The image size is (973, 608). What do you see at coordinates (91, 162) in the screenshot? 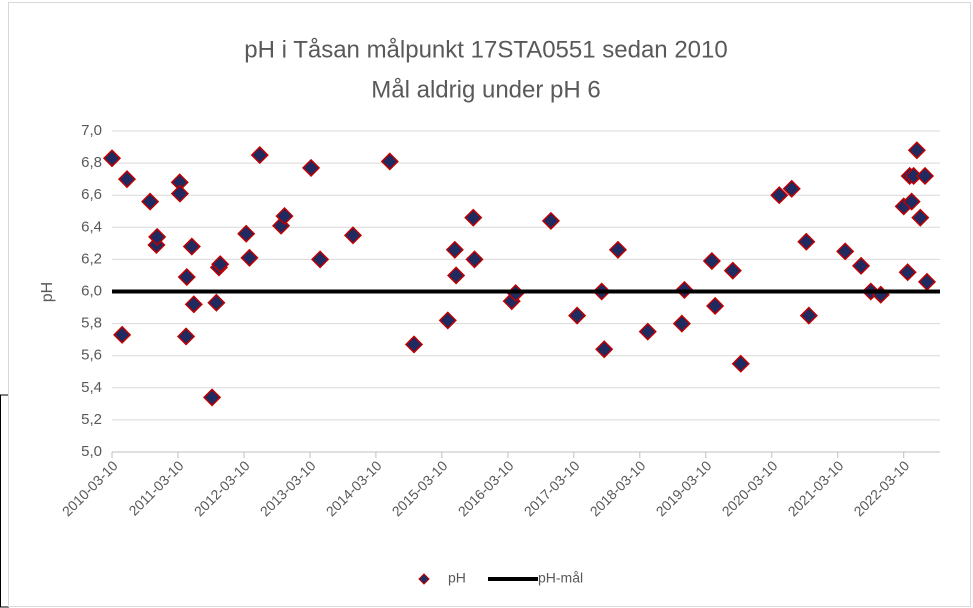
I see `y-tick-label: 6,8` at bounding box center [91, 162].